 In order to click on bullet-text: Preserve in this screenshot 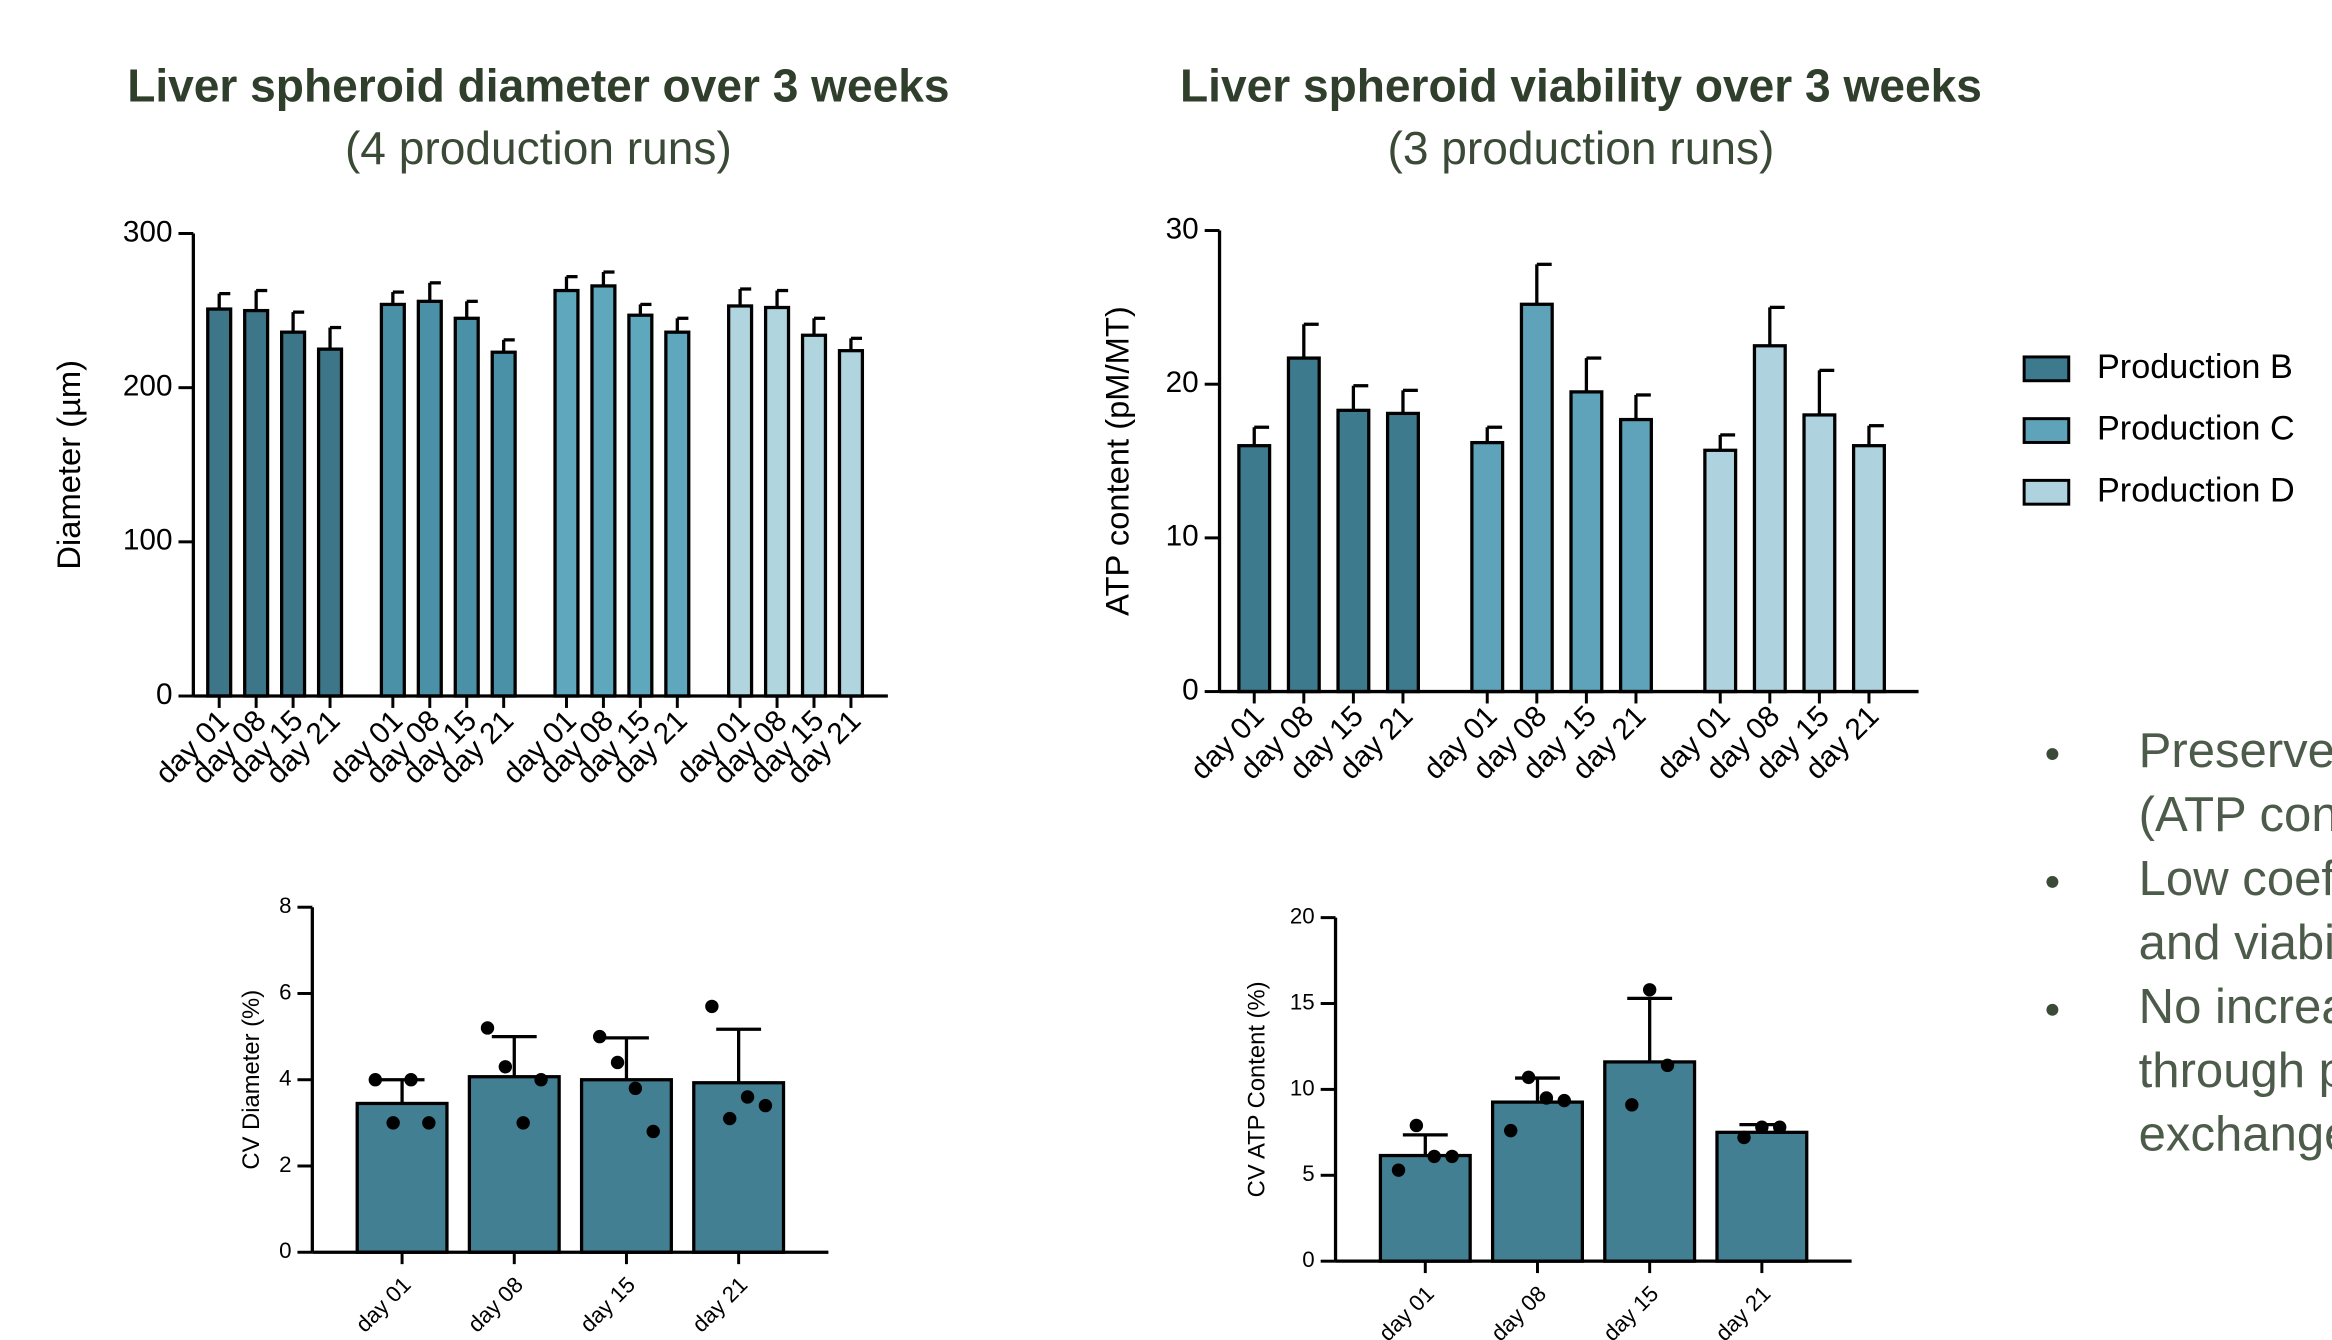, I will do `click(2235, 751)`.